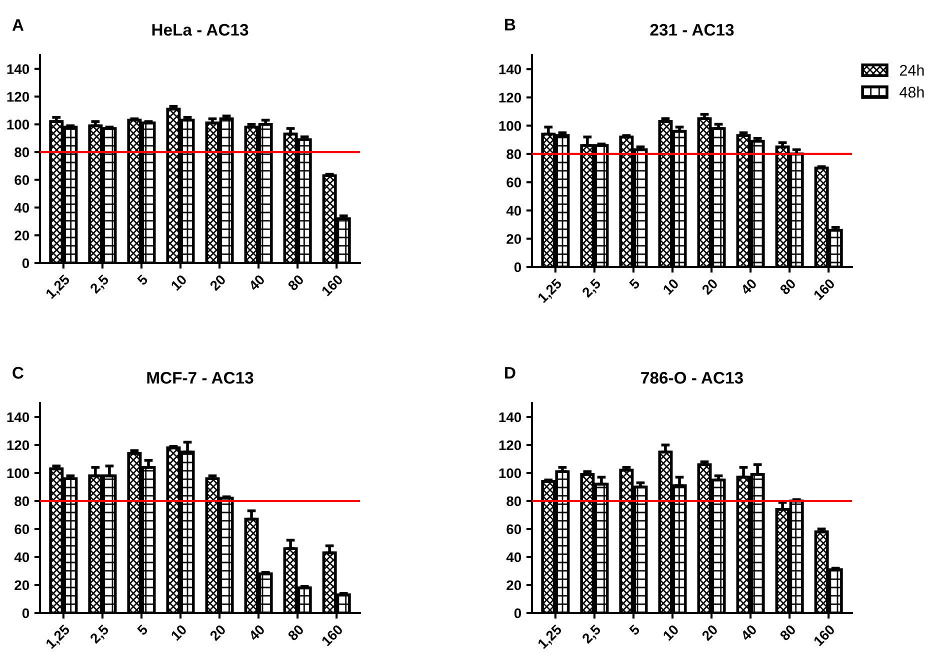 The width and height of the screenshot is (939, 656). Describe the element at coordinates (510, 373) in the screenshot. I see `text: D` at that location.